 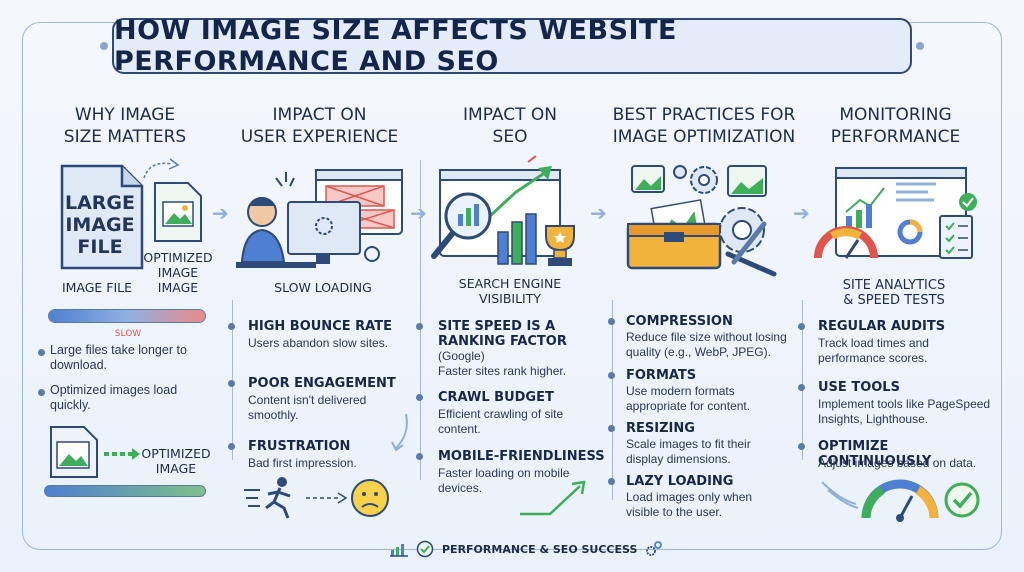 What do you see at coordinates (680, 481) in the screenshot?
I see `bp-item-4-title: LAZY LOADING` at bounding box center [680, 481].